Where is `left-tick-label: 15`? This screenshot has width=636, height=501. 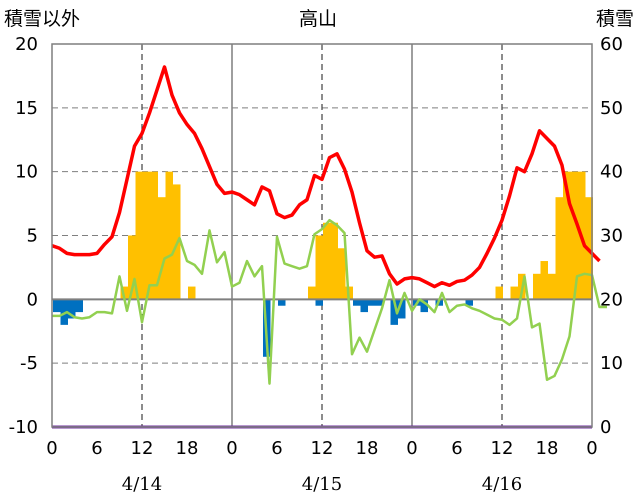
left-tick-label: 15 is located at coordinates (26, 108).